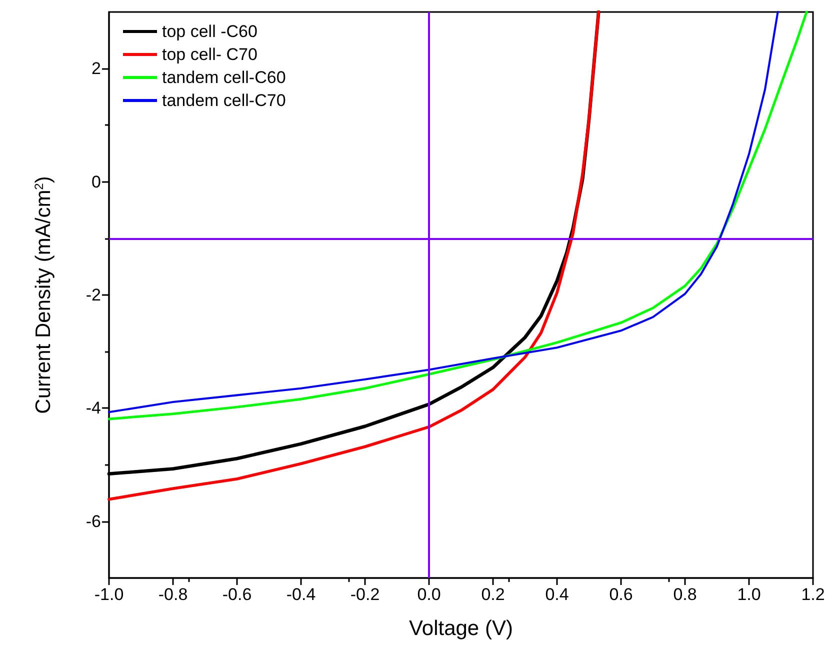 This screenshot has height=663, width=831. I want to click on y-axis-title: Current Density (mA/cm2), so click(43, 295).